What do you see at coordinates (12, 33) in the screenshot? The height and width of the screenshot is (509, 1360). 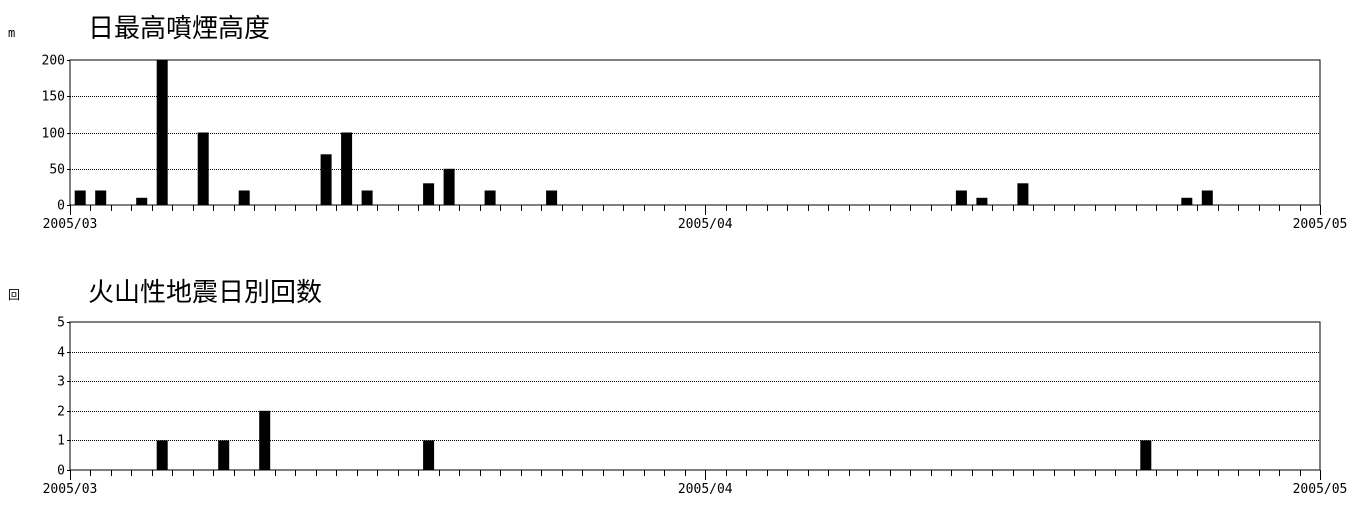 I see `chart1-unit-label: m` at bounding box center [12, 33].